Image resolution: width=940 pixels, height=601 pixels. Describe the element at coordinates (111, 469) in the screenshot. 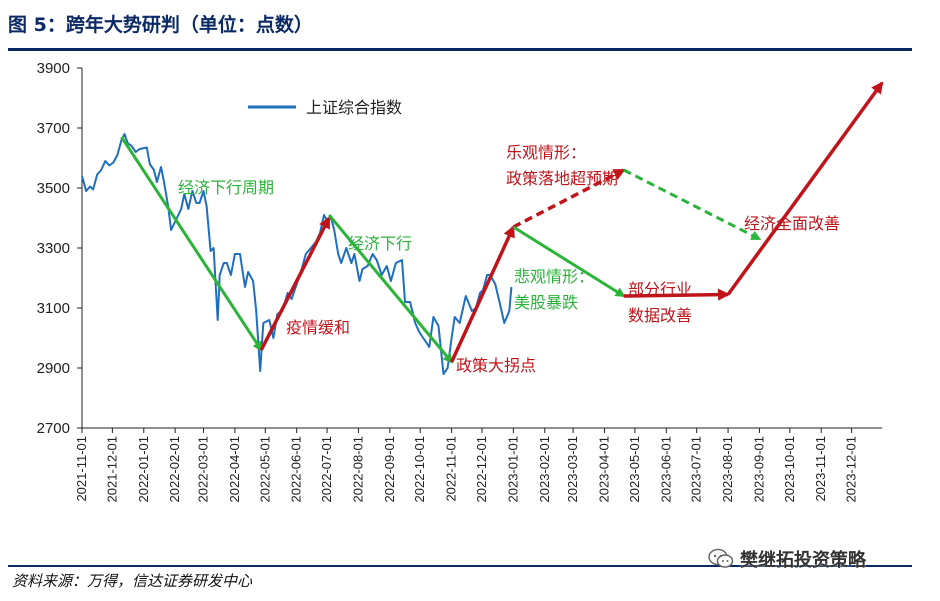

I see `x-tick-label: 2021-12-01` at that location.